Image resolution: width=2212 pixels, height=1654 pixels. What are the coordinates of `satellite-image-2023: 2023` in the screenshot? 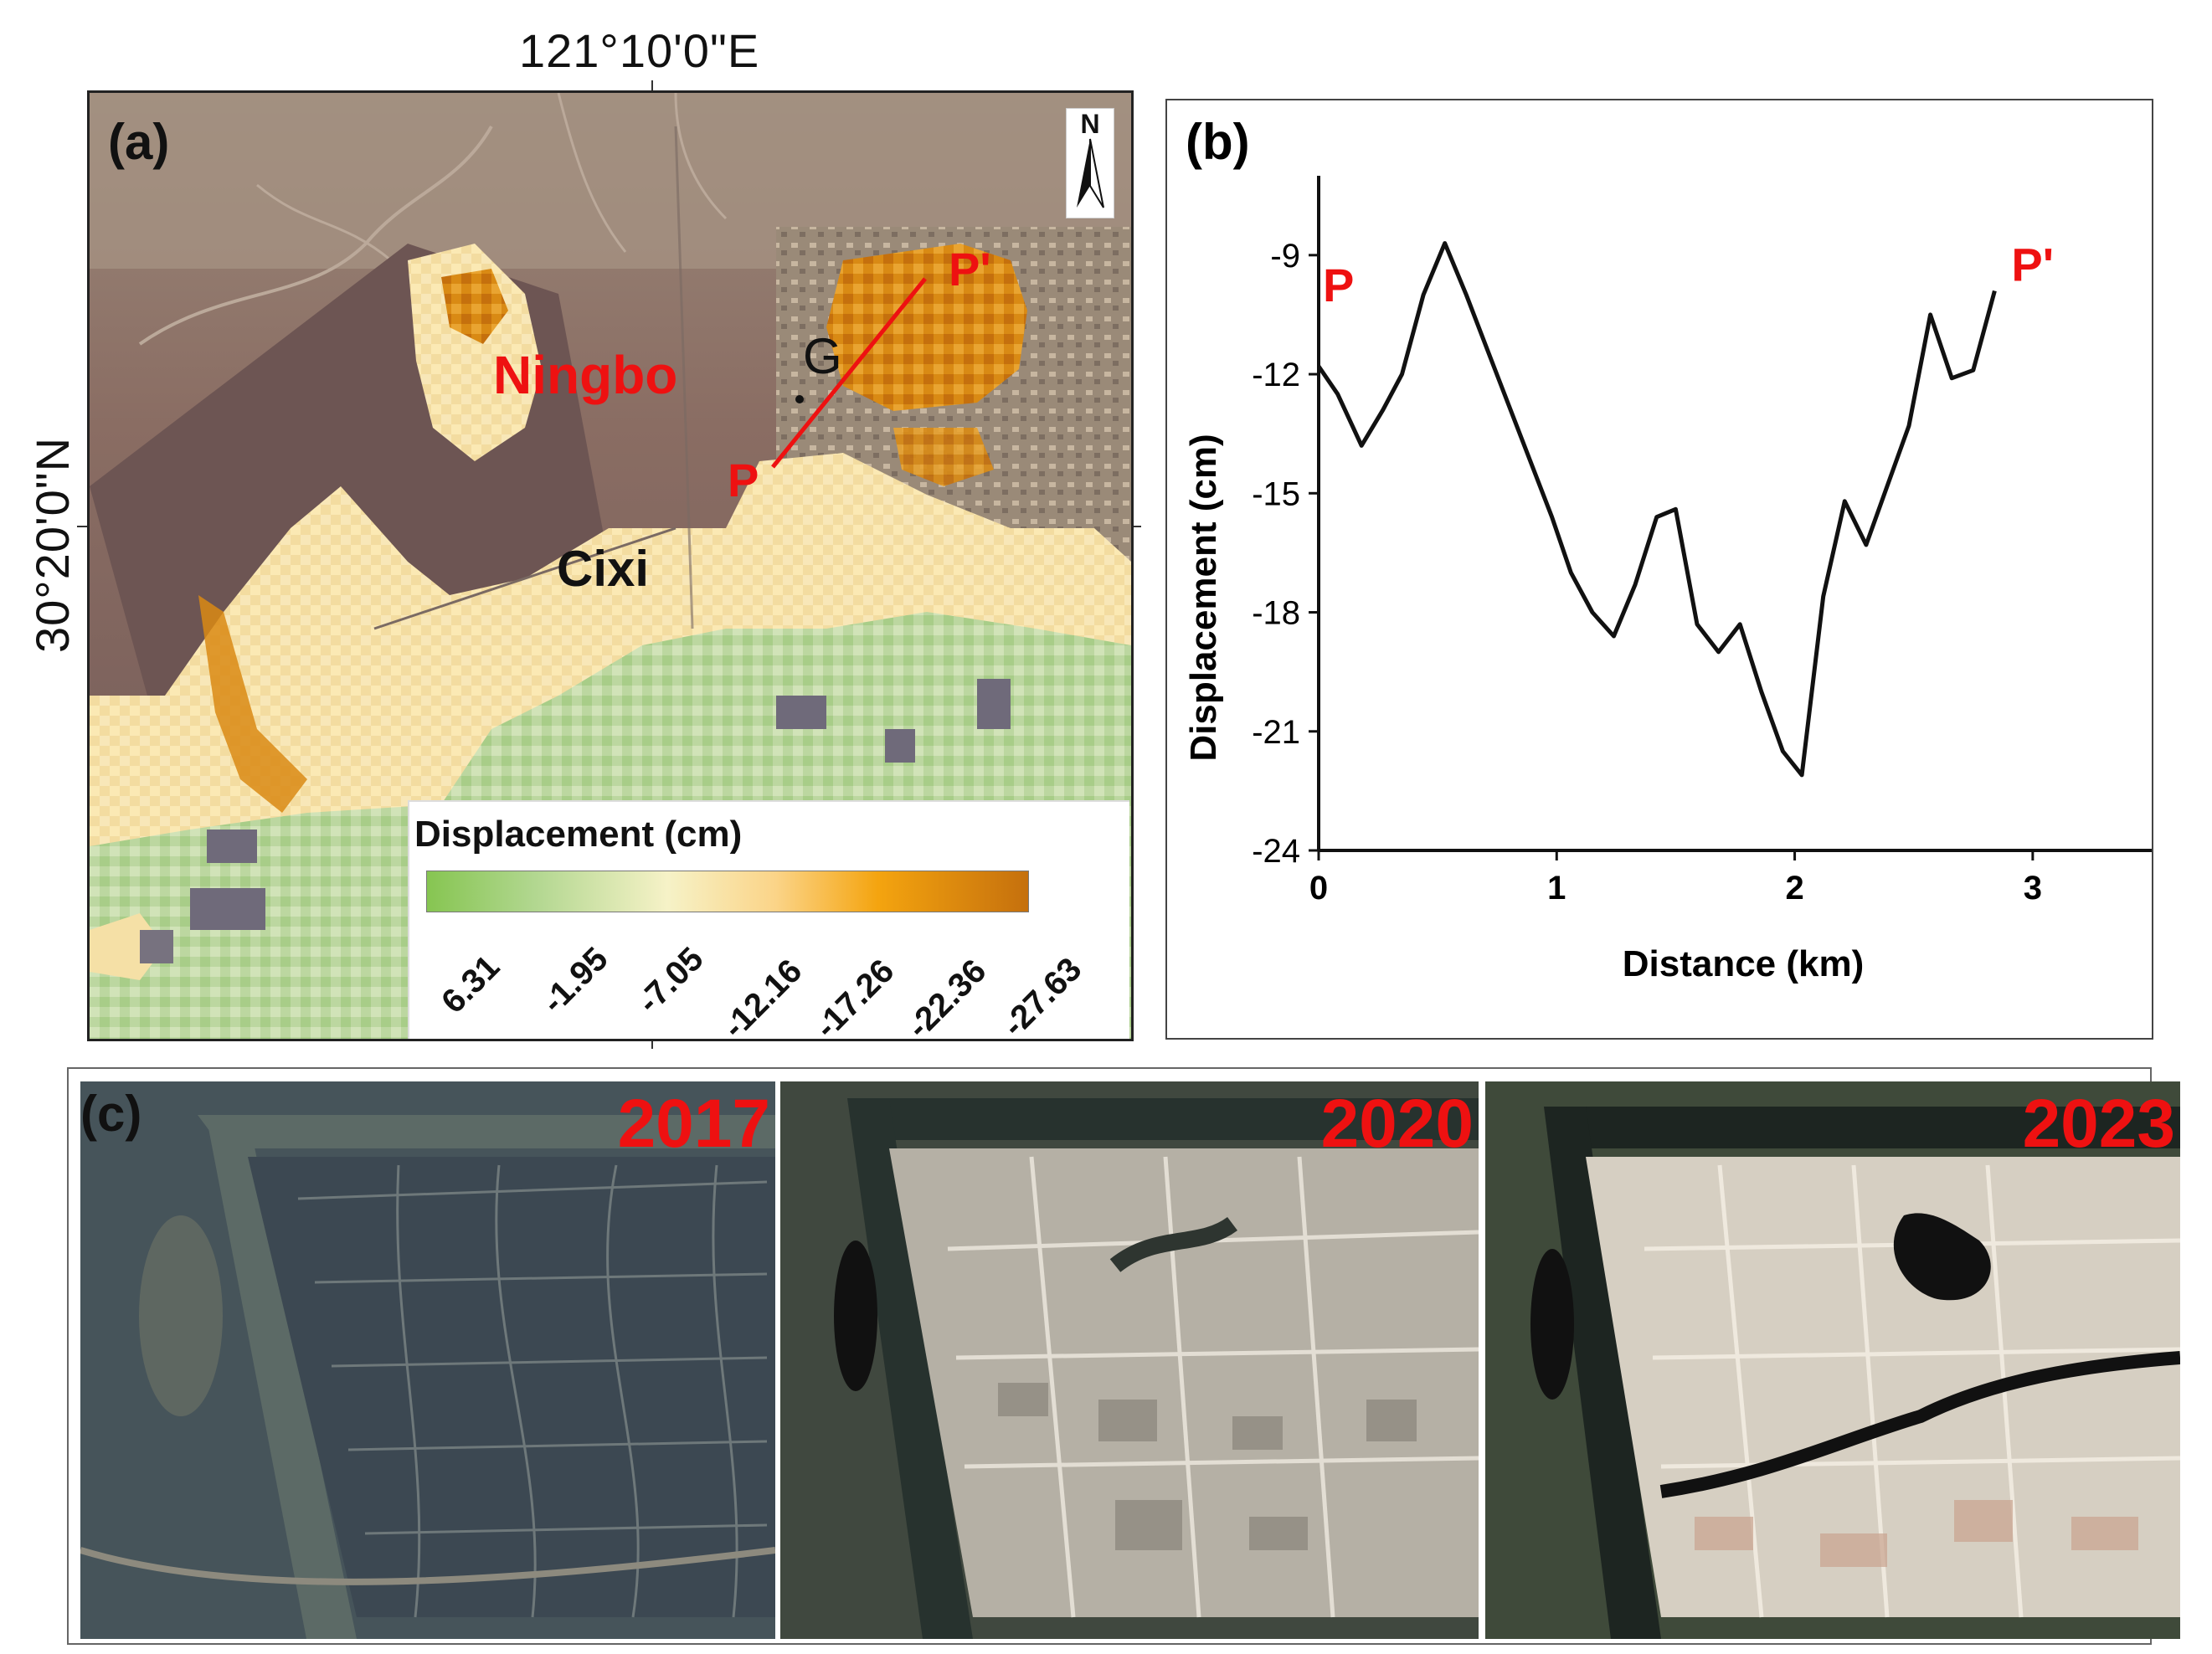 It's located at (1832, 1360).